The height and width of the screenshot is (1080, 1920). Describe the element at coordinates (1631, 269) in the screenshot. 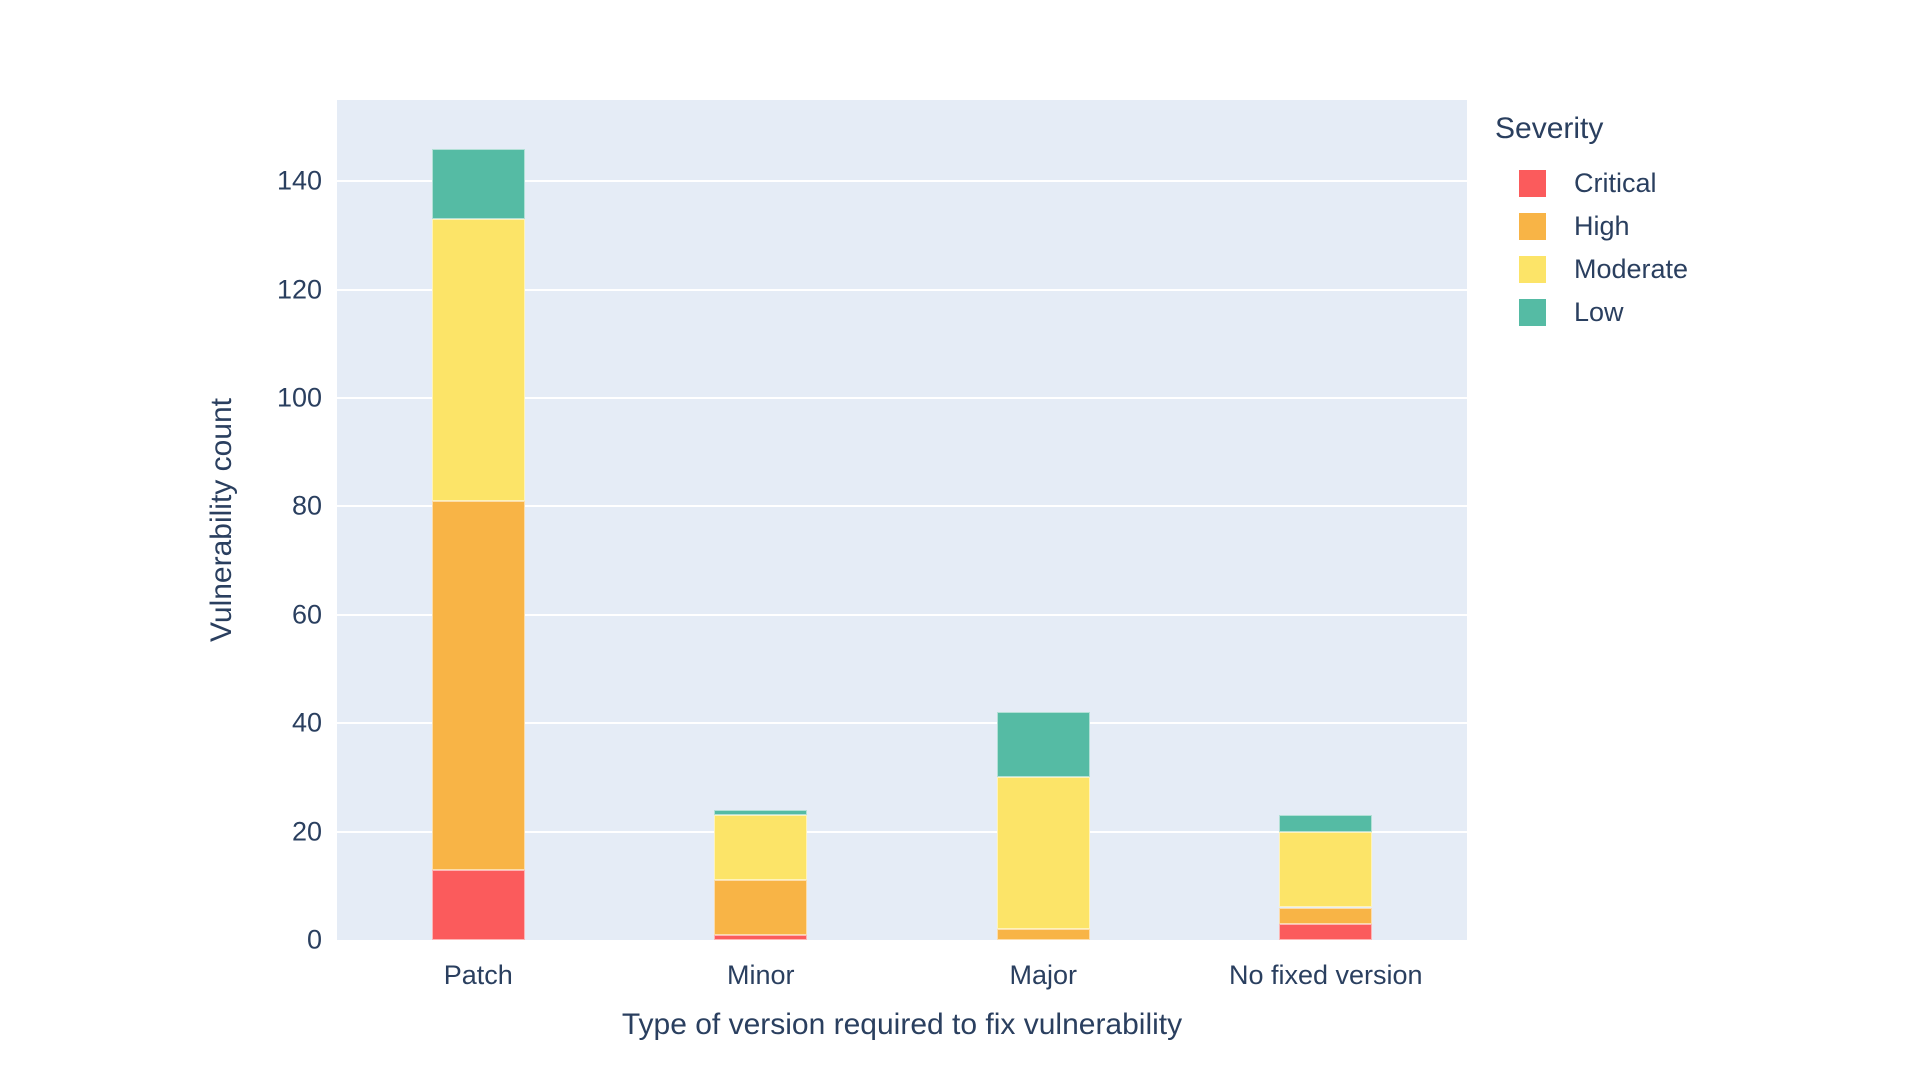

I see `legend-label: Moderate` at that location.